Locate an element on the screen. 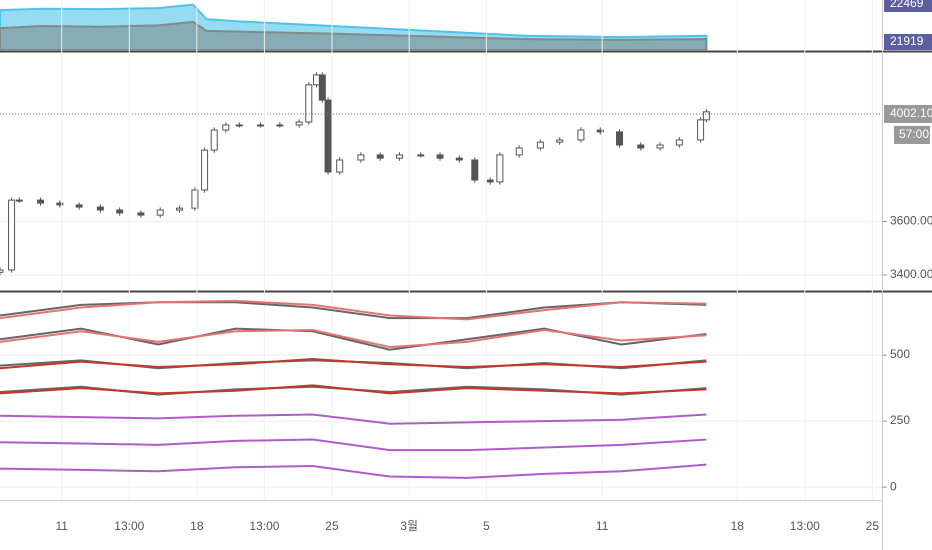 Image resolution: width=932 pixels, height=550 pixels. x-tick-label: 3월 is located at coordinates (409, 526).